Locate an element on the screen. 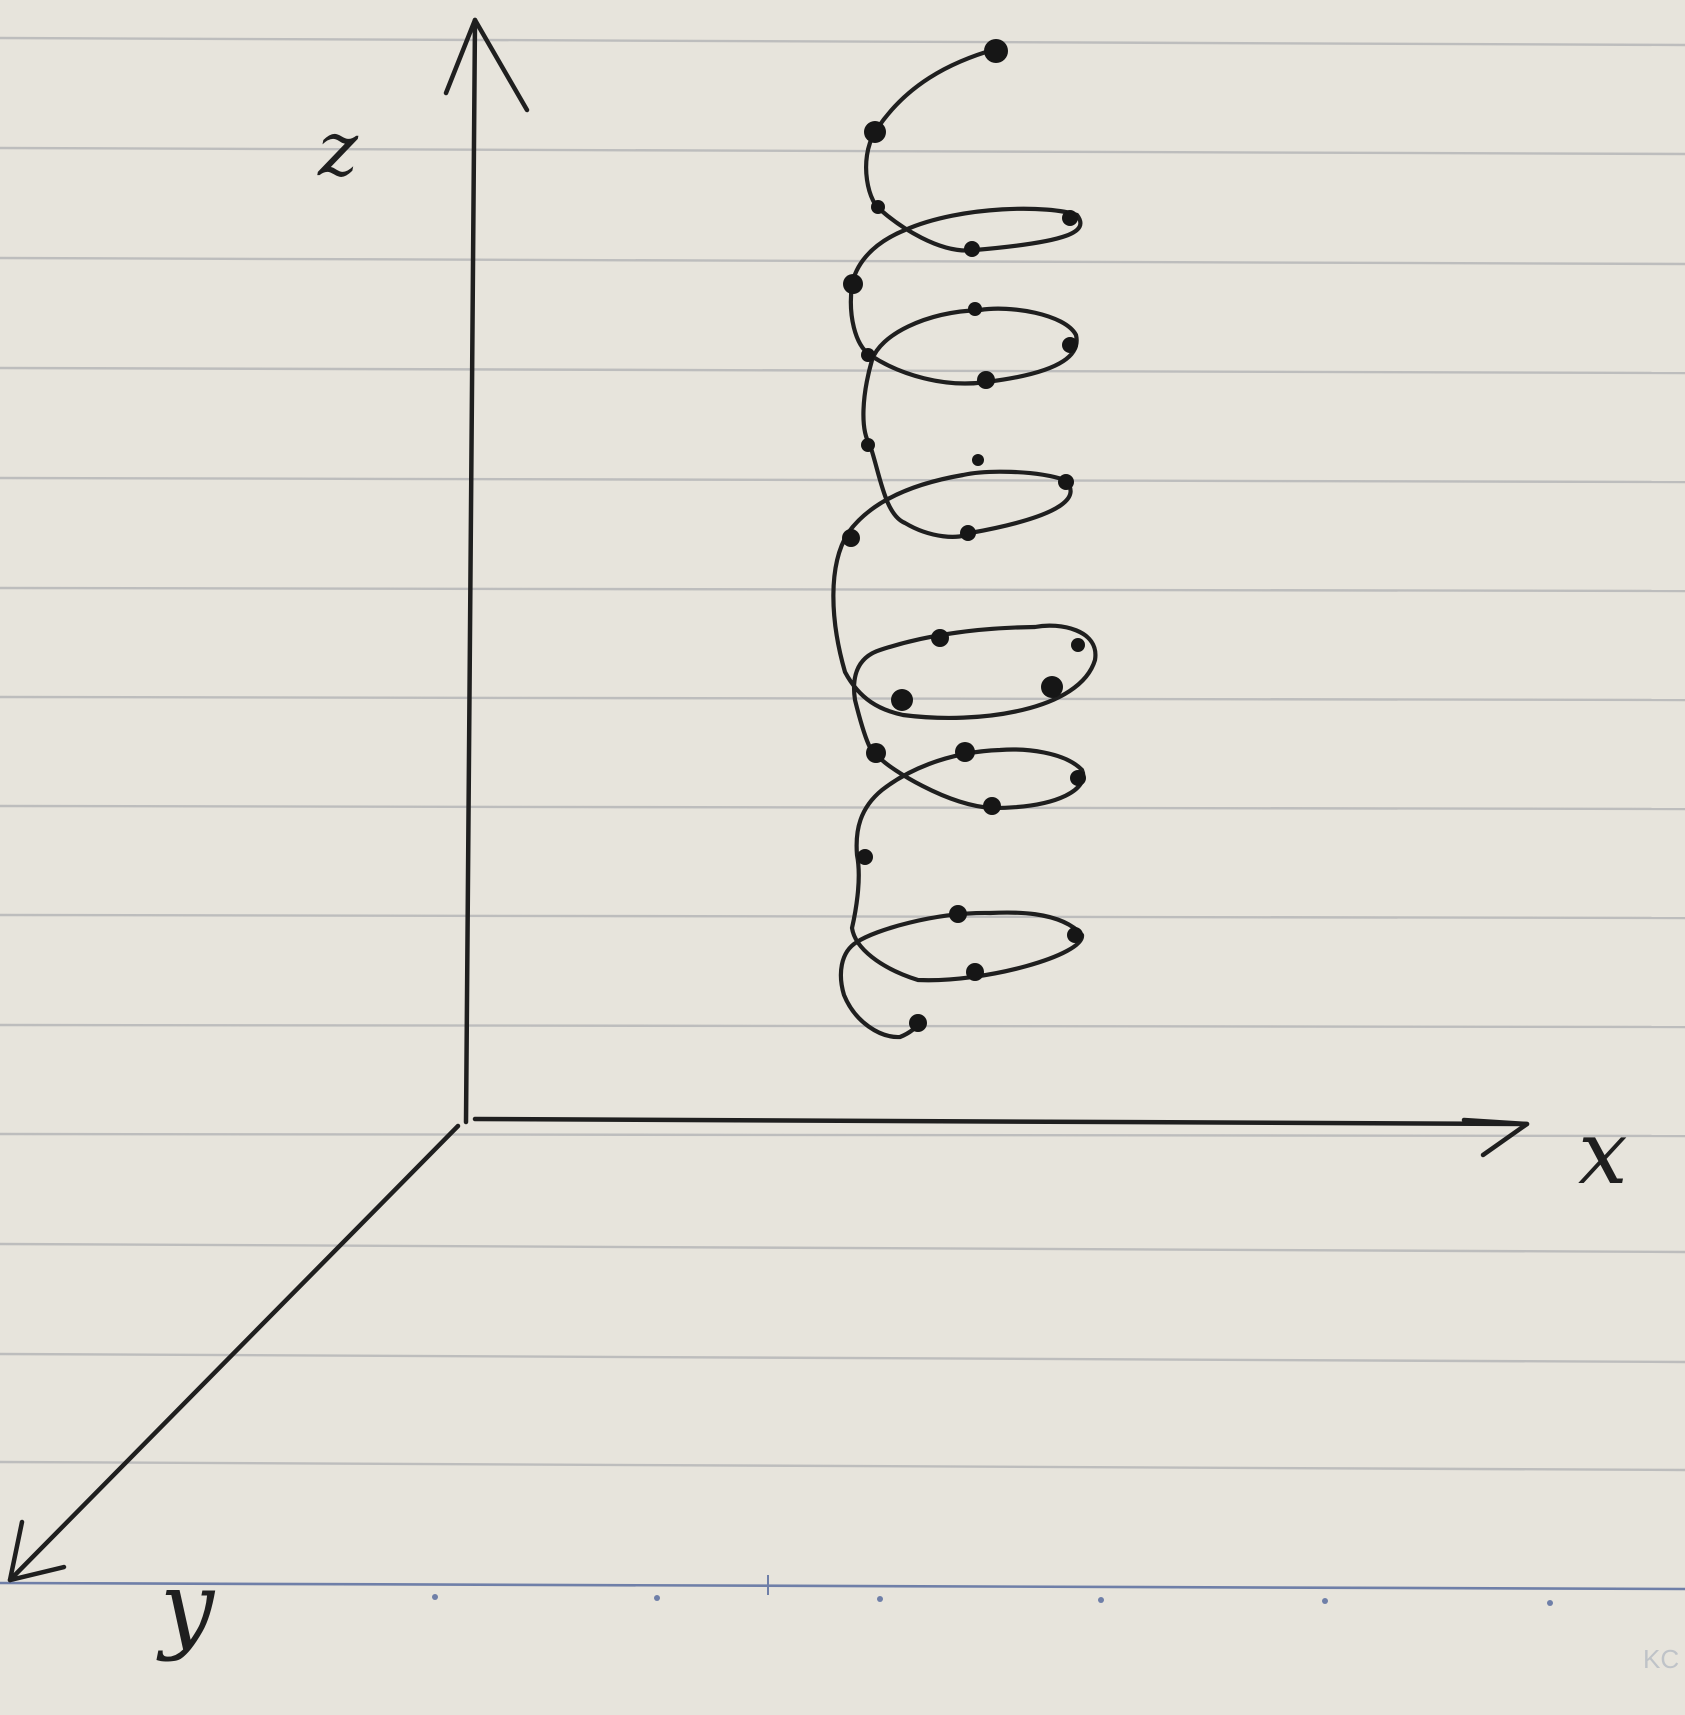 Image resolution: width=1685 pixels, height=1715 pixels. helix-points is located at coordinates (964, 535).